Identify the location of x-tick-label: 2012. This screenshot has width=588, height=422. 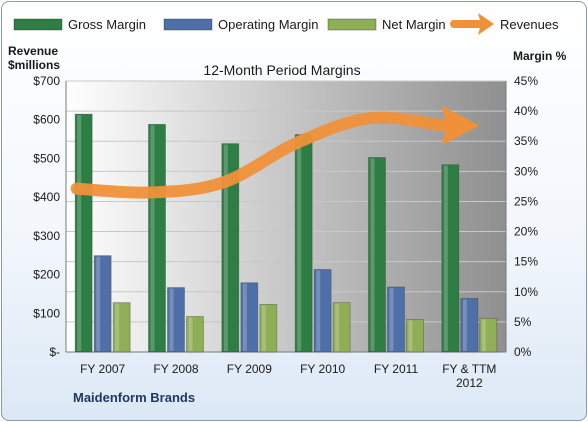
(469, 383).